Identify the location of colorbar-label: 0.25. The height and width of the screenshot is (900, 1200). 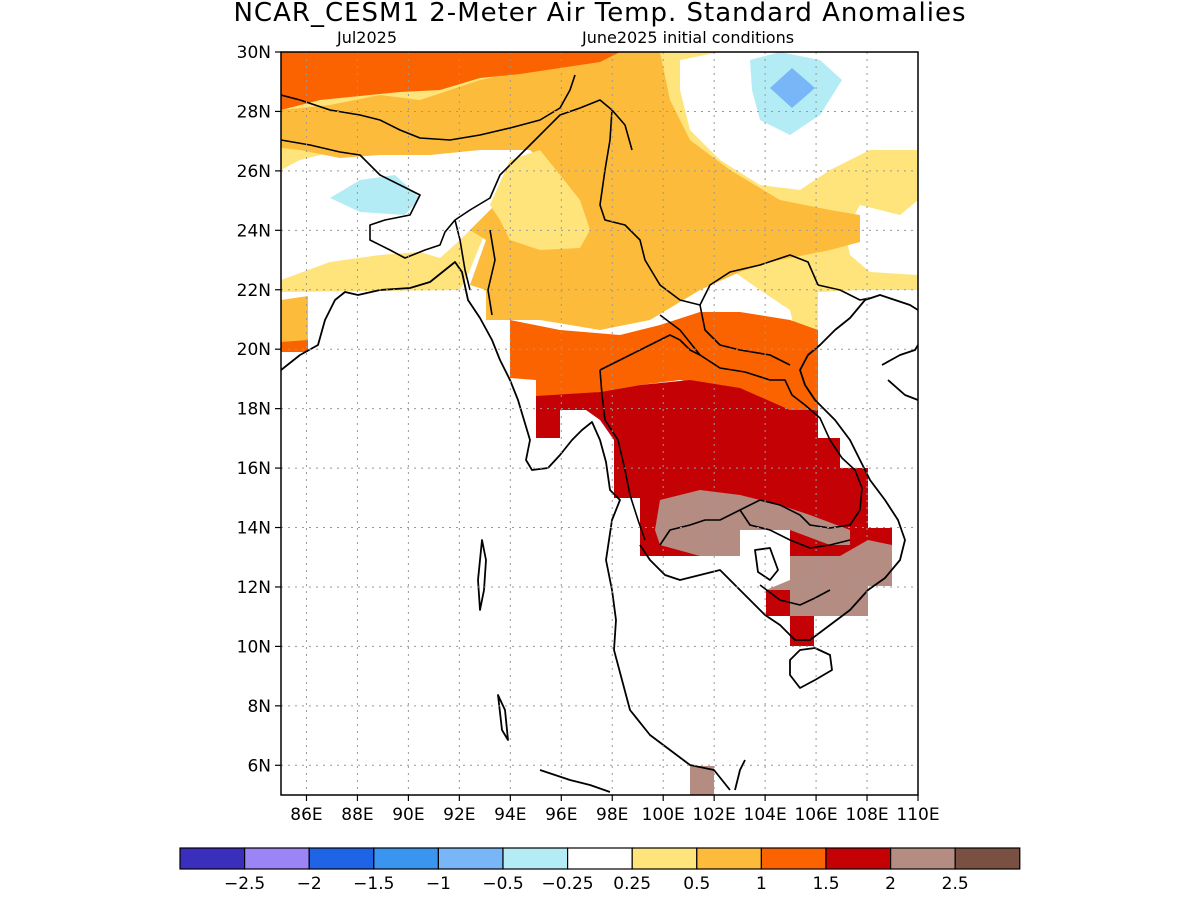
(632, 884).